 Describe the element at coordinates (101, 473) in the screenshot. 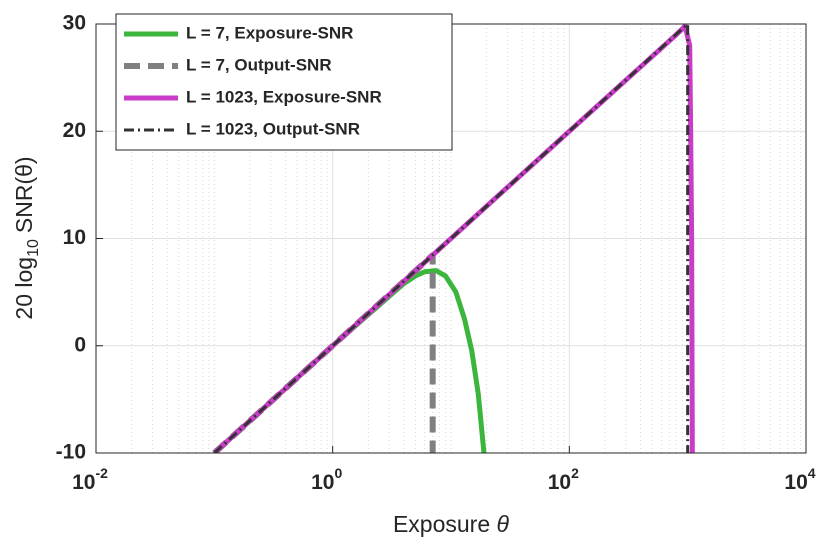

I see `x-tick-exponent: -2` at that location.